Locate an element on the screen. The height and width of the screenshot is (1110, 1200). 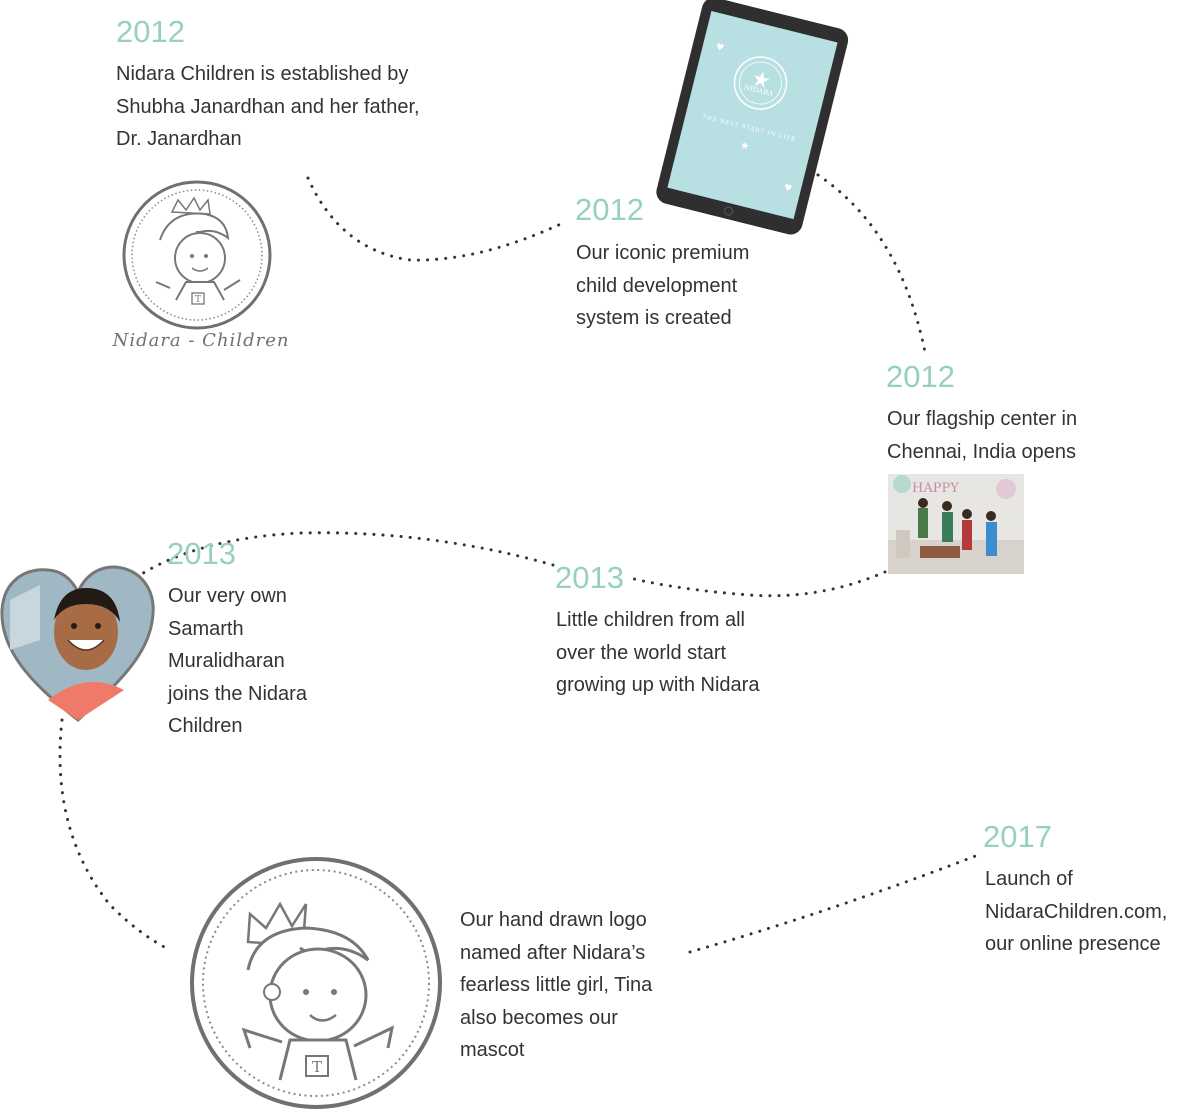
party-photo-icon: HAPPY is located at coordinates (956, 524).